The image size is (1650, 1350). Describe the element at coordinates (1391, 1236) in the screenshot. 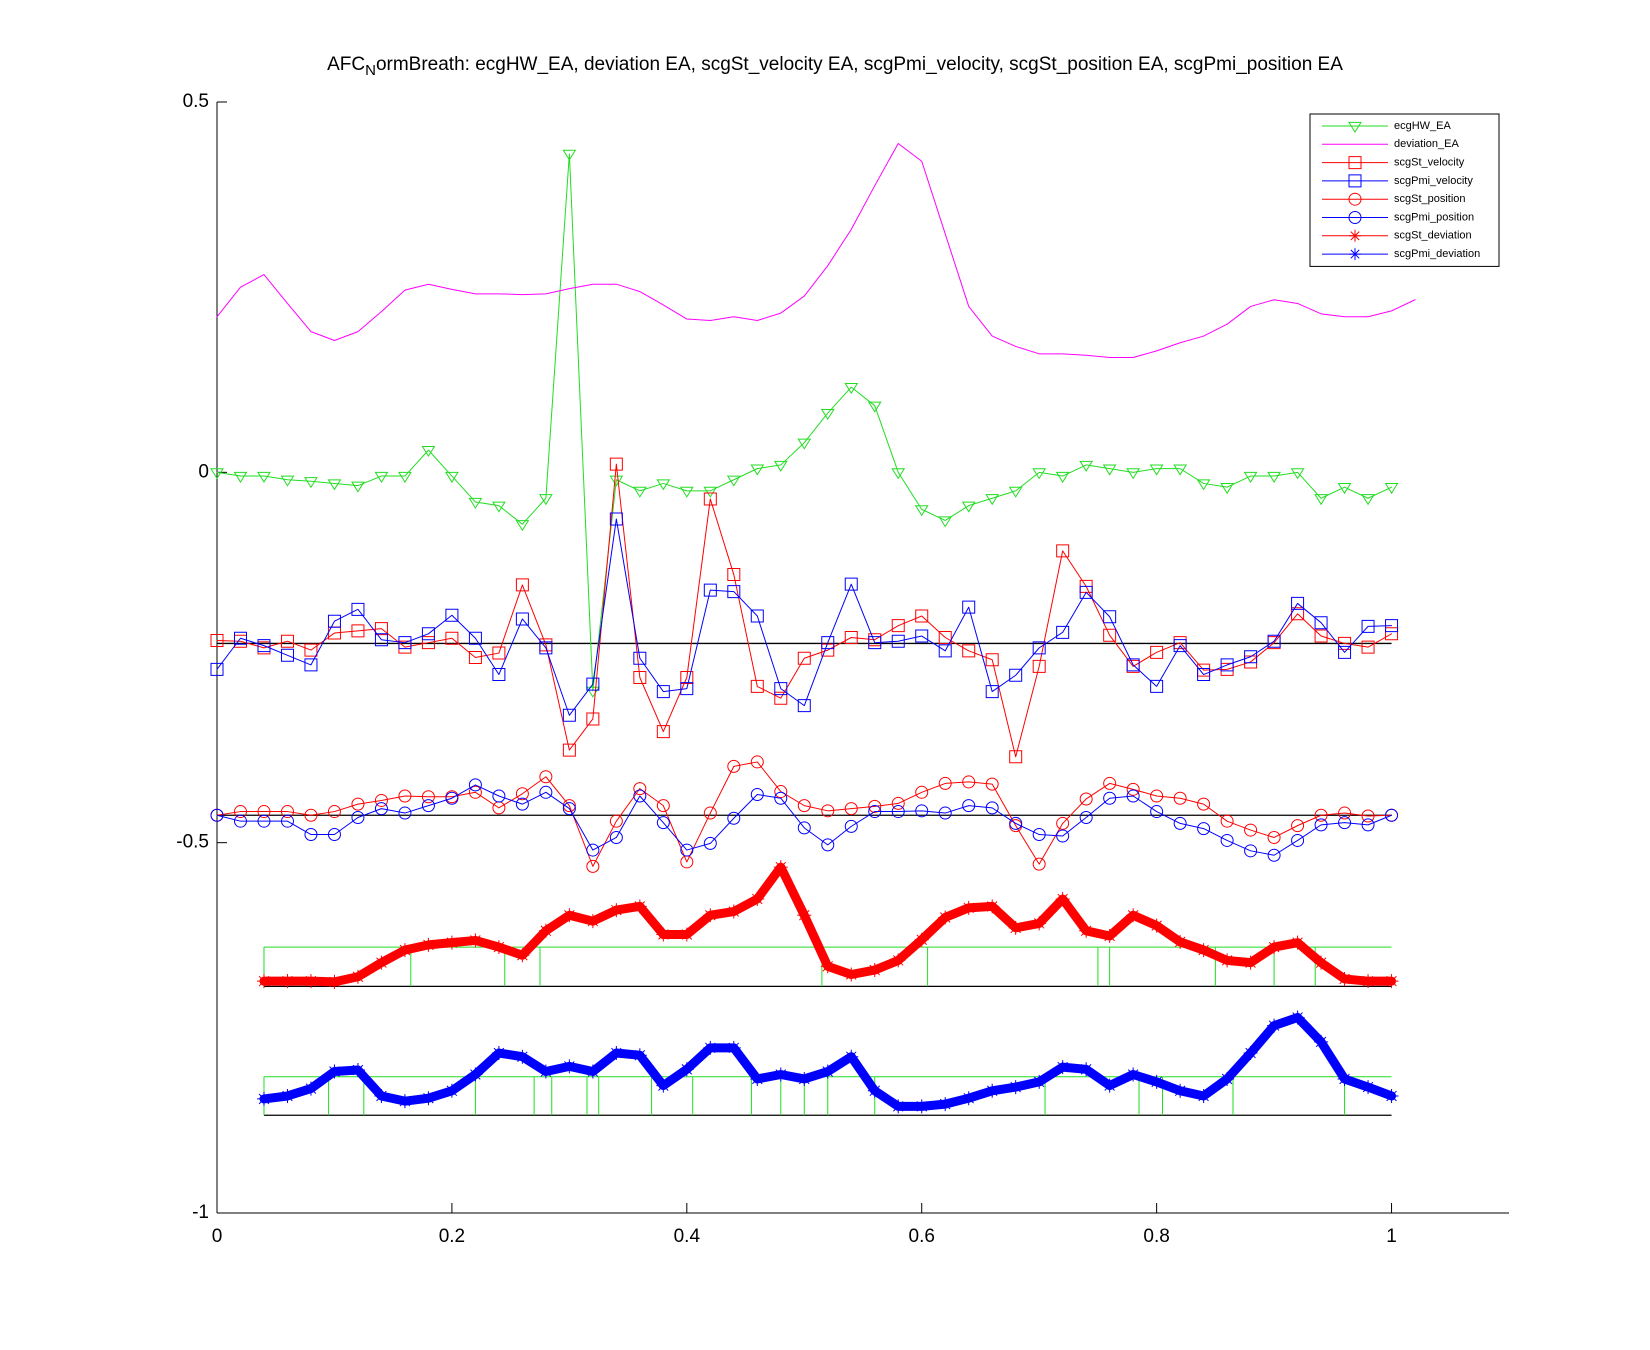

I see `x-tick-label: 1` at that location.